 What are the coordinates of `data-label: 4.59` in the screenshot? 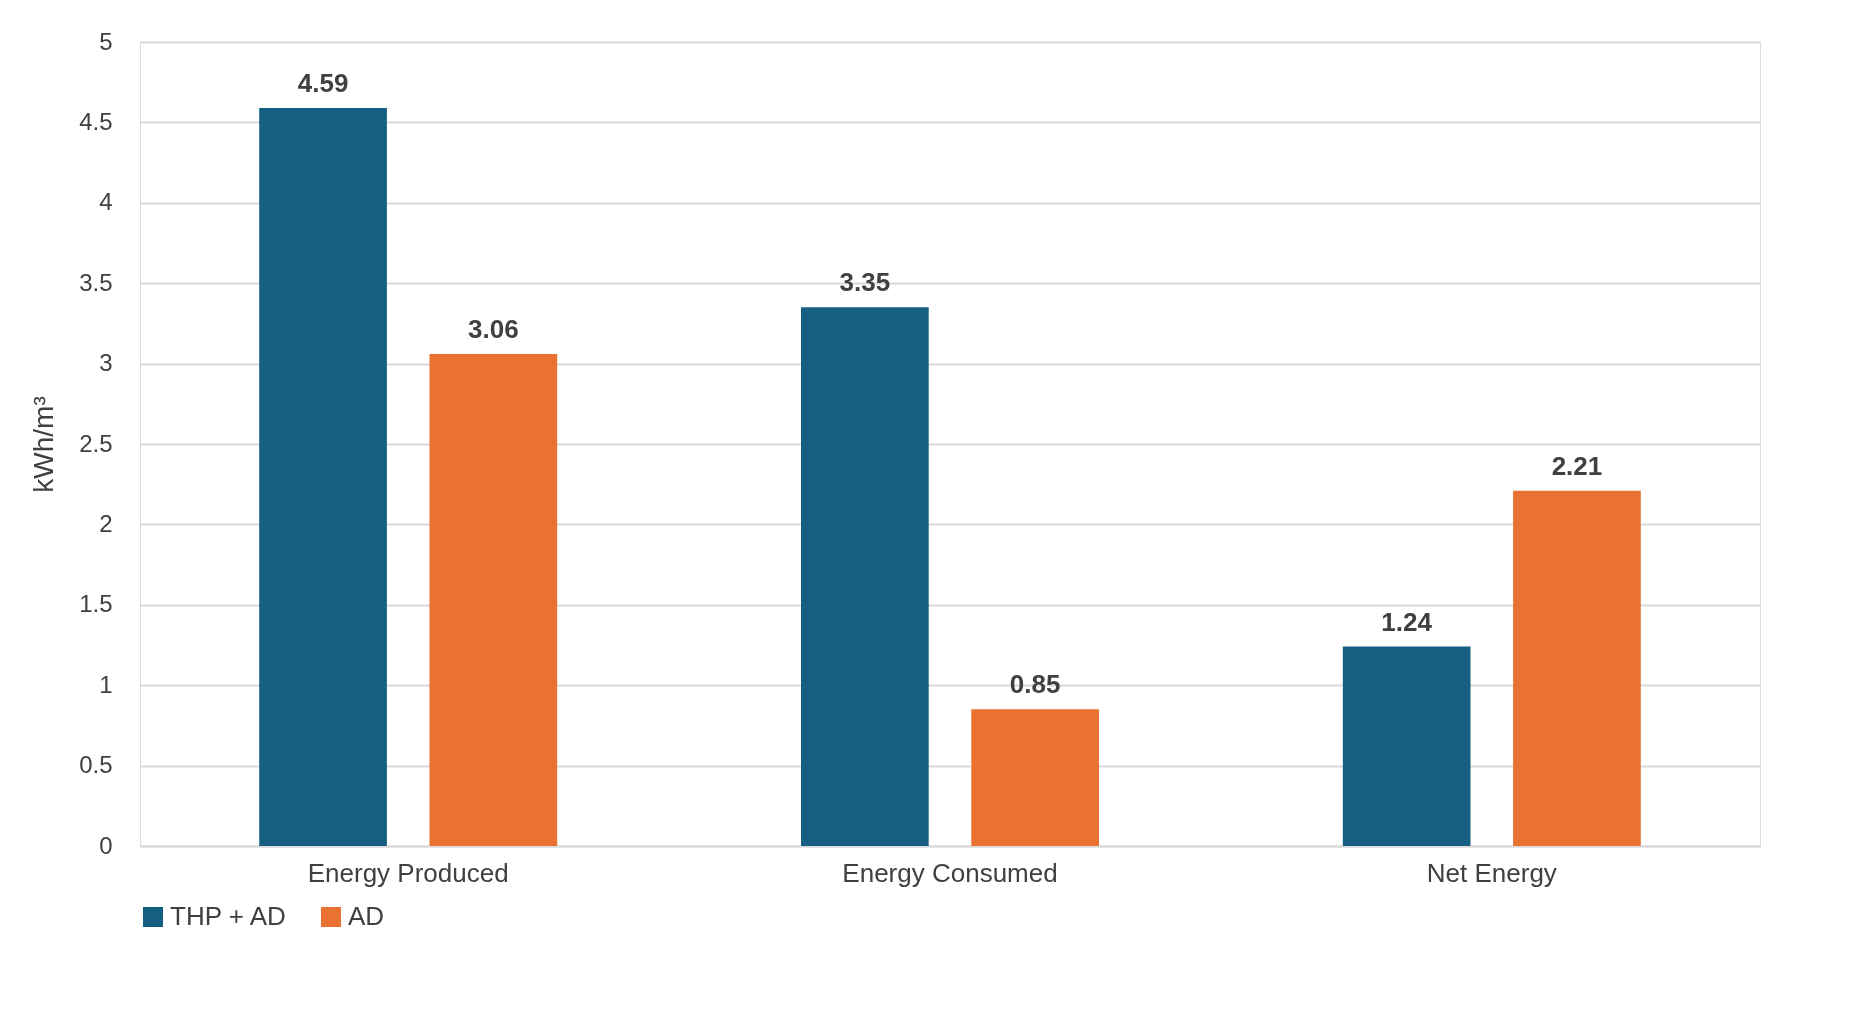 It's located at (323, 82).